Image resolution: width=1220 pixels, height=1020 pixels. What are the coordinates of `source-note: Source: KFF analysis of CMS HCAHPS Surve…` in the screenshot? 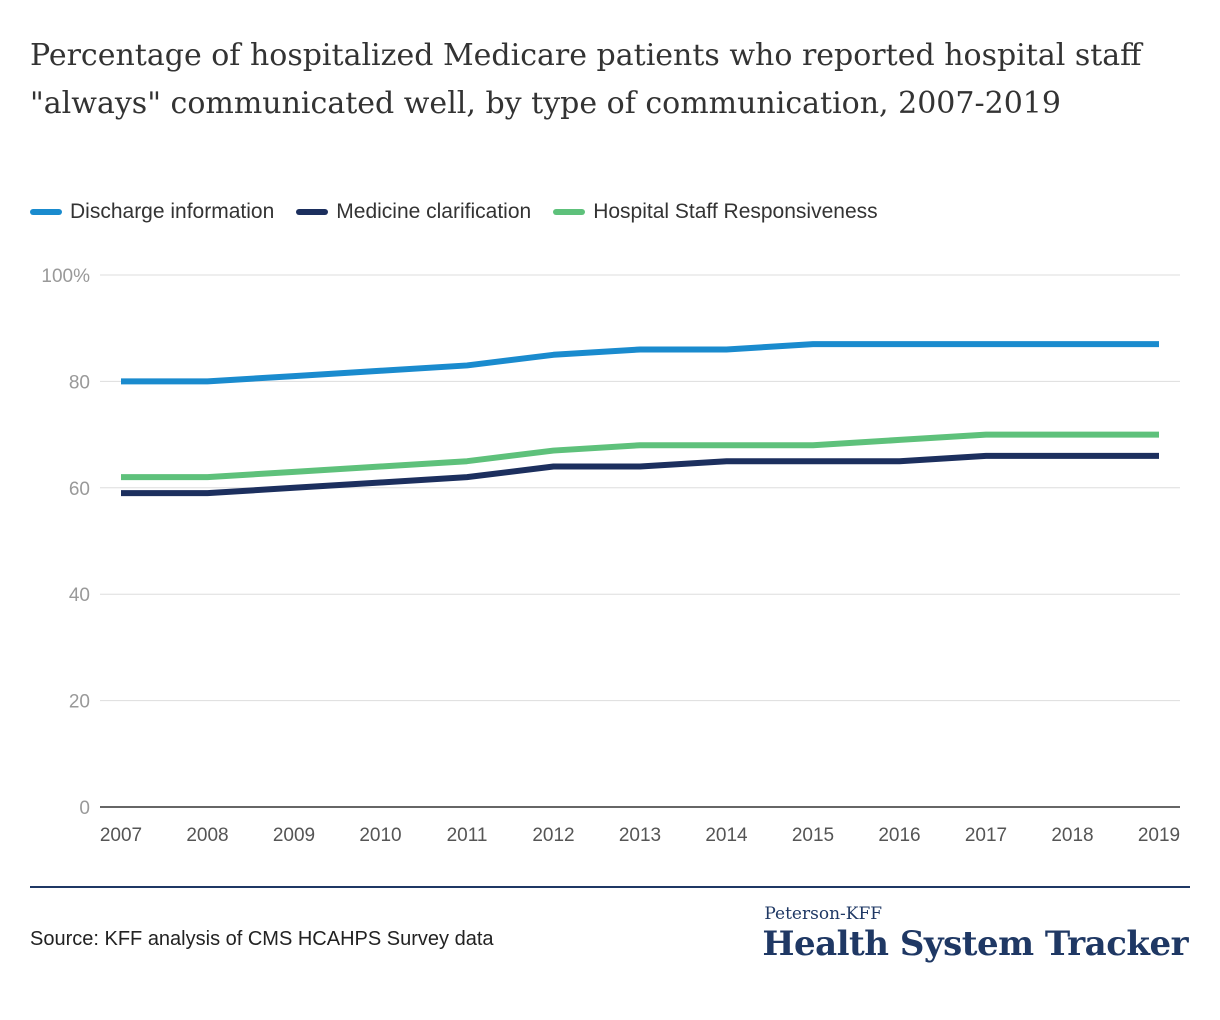 It's located at (262, 939).